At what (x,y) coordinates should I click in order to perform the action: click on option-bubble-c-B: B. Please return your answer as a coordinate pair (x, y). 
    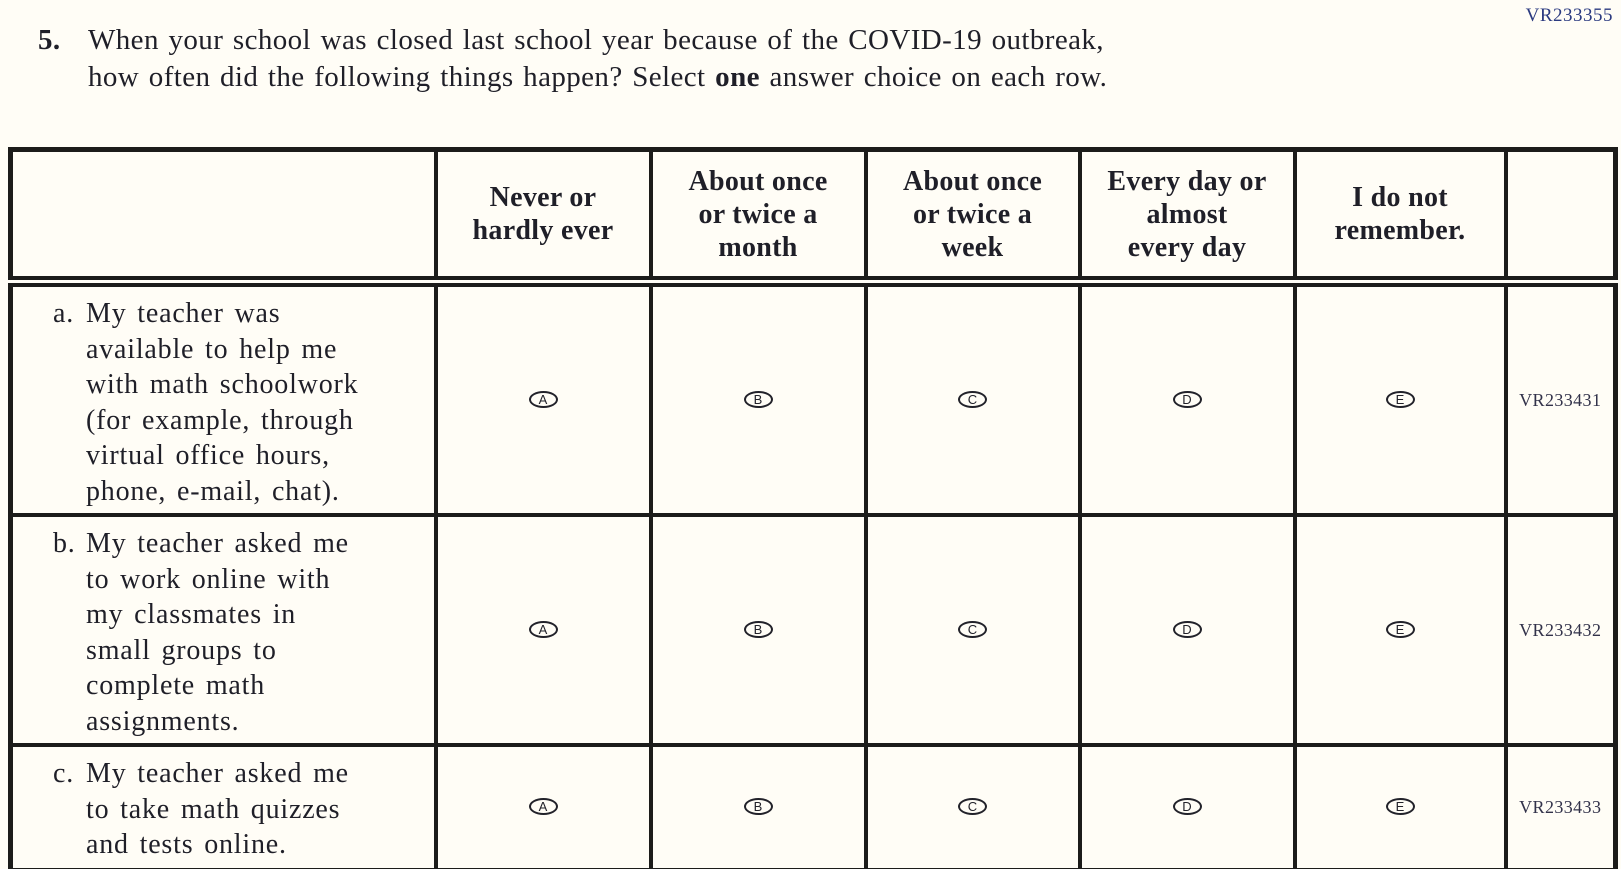
    Looking at the image, I should click on (758, 807).